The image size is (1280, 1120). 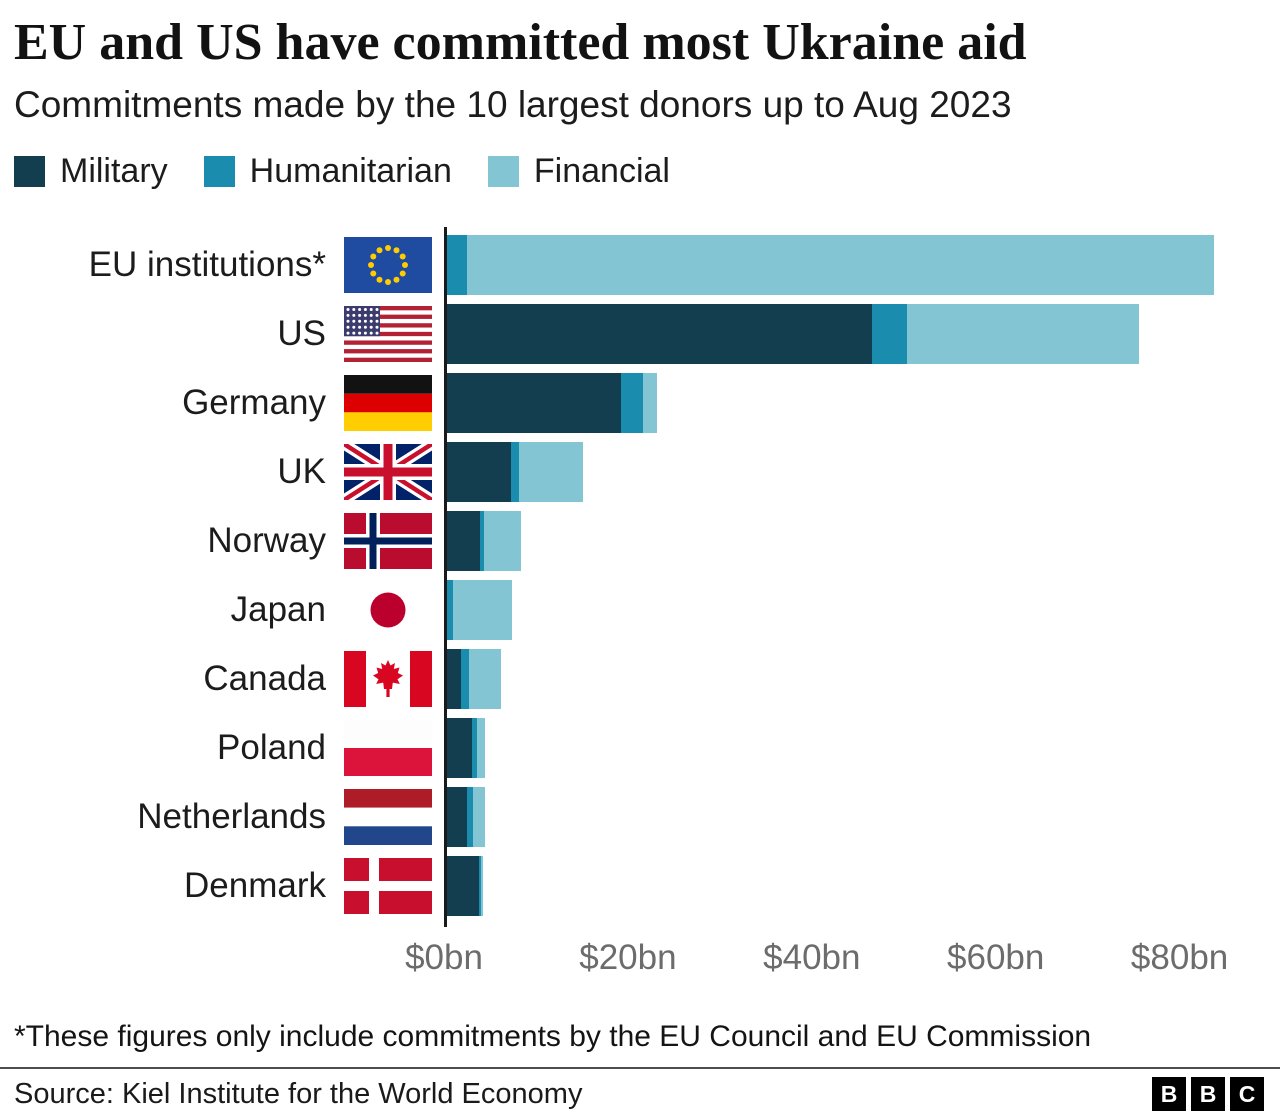 I want to click on legend-label: Military, so click(x=114, y=170).